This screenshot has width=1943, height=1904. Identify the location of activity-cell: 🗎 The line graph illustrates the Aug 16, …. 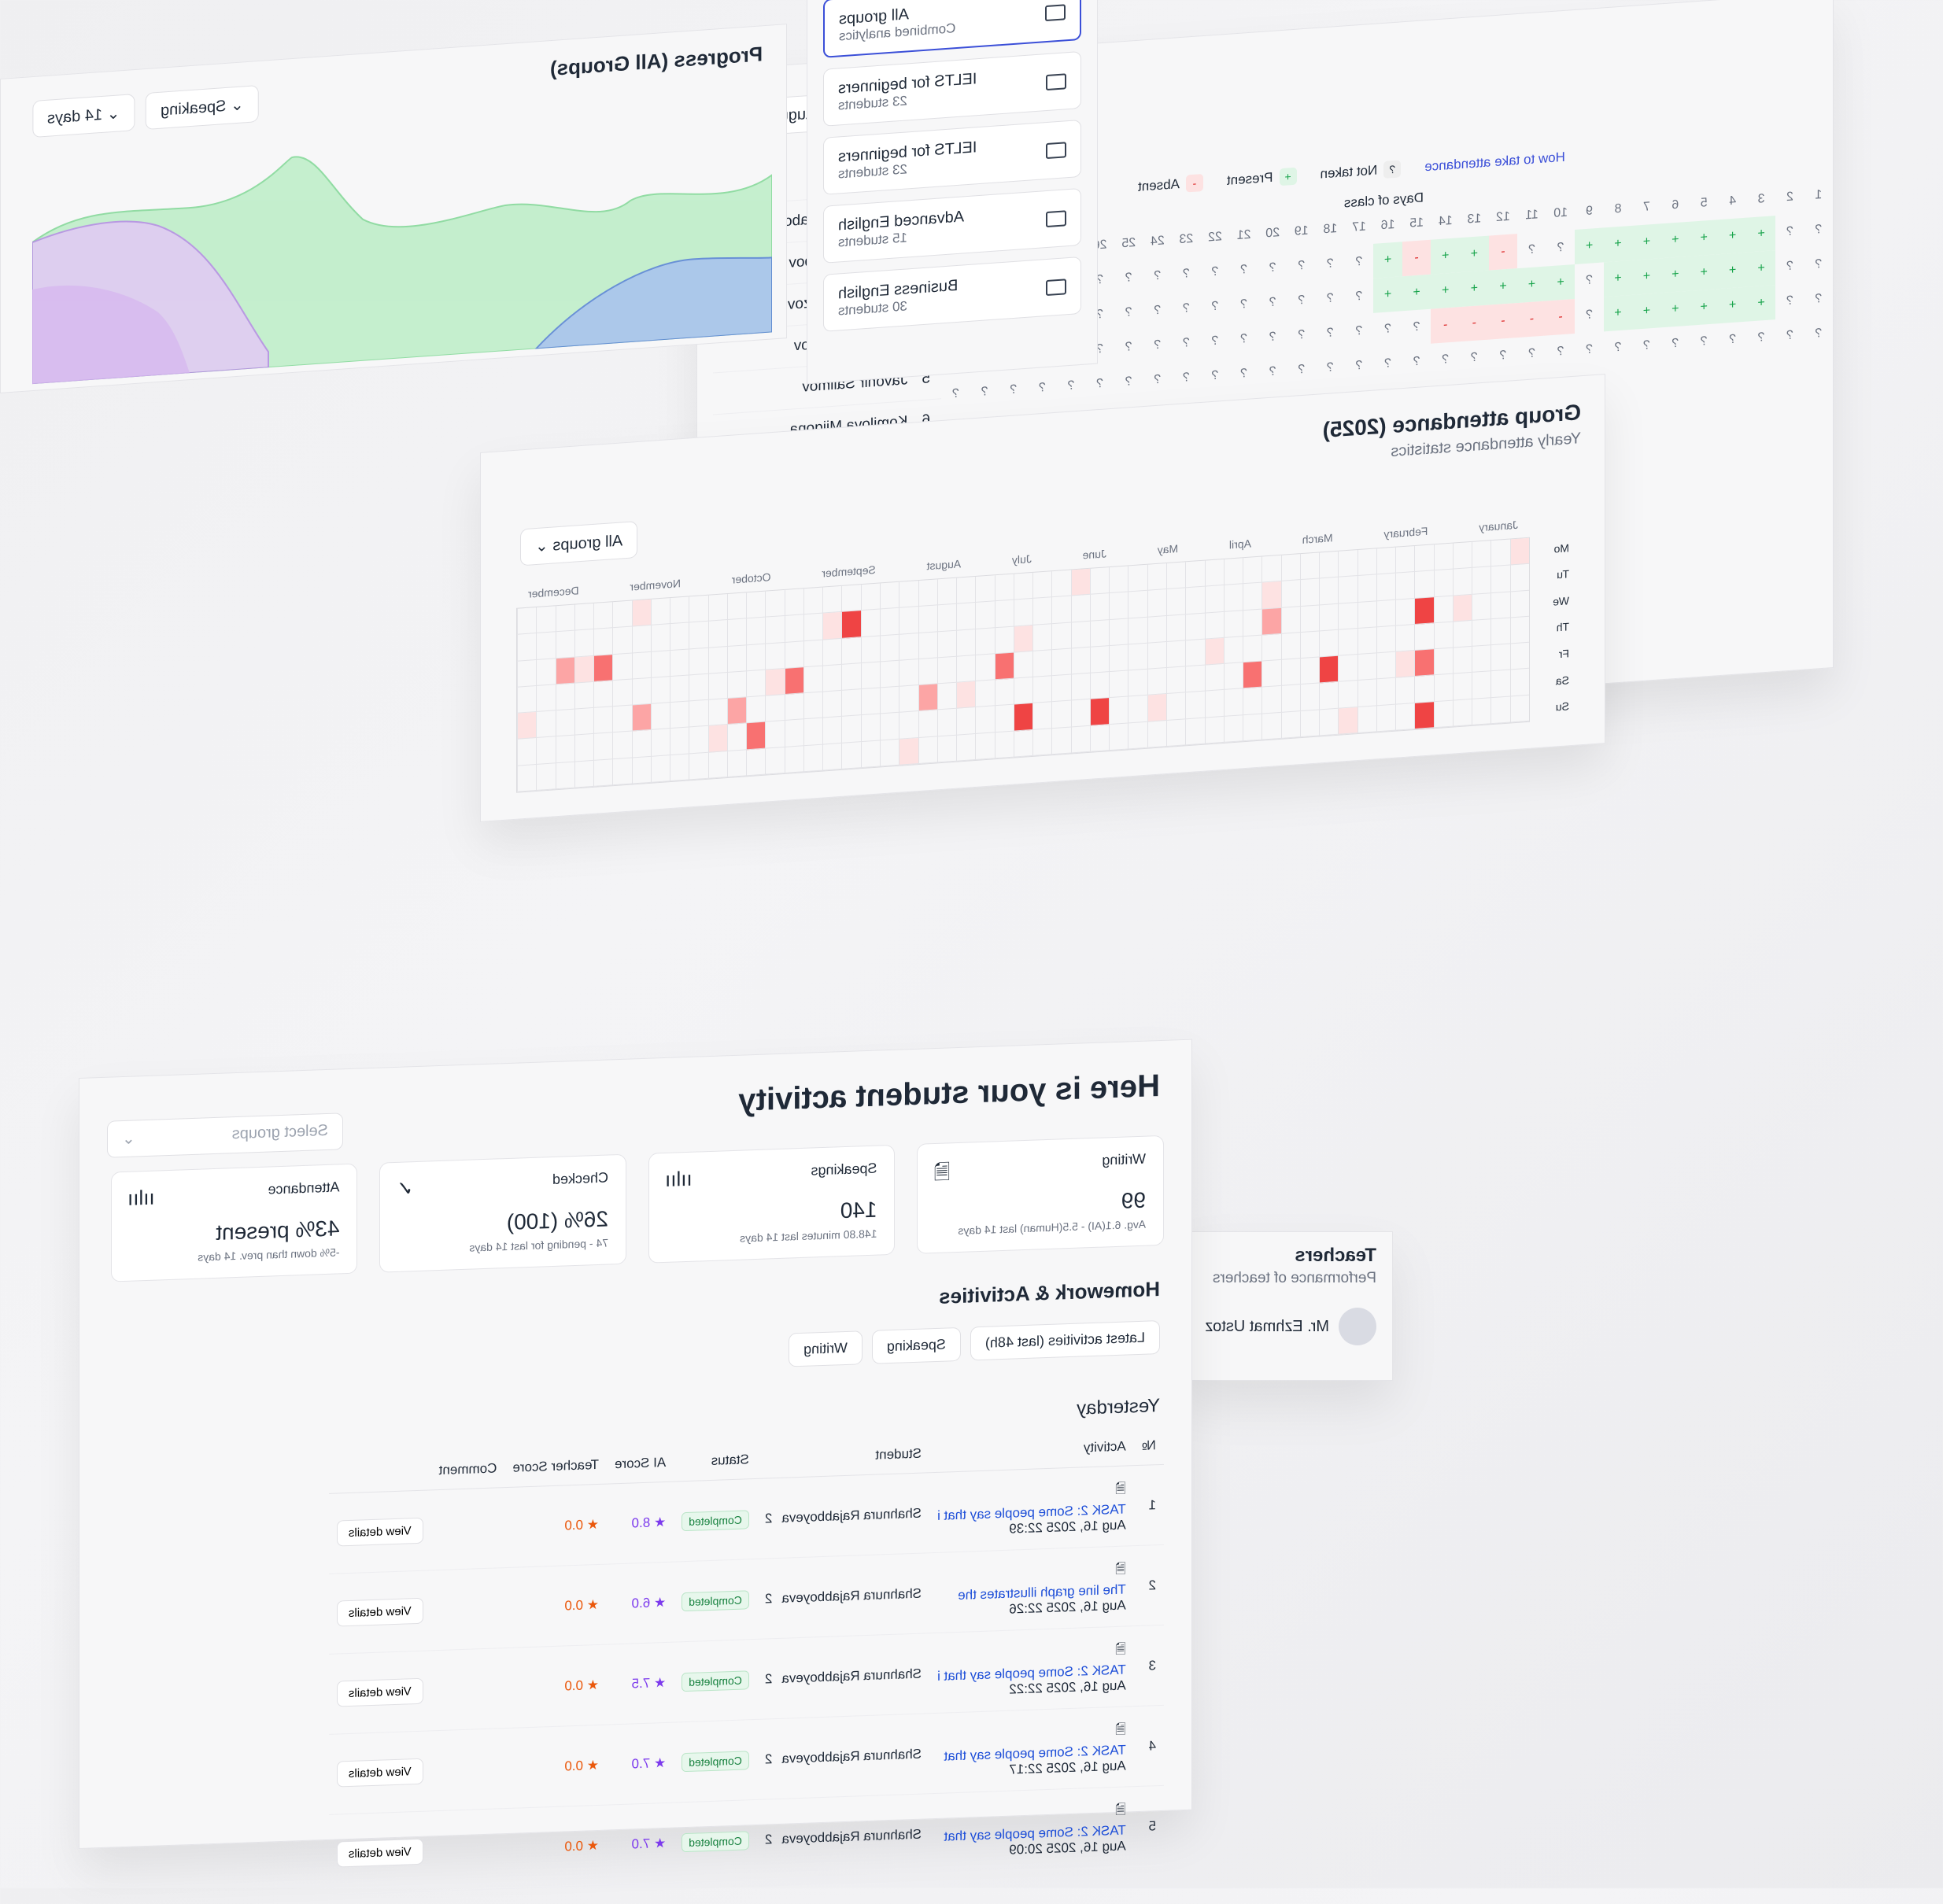
(1032, 1589).